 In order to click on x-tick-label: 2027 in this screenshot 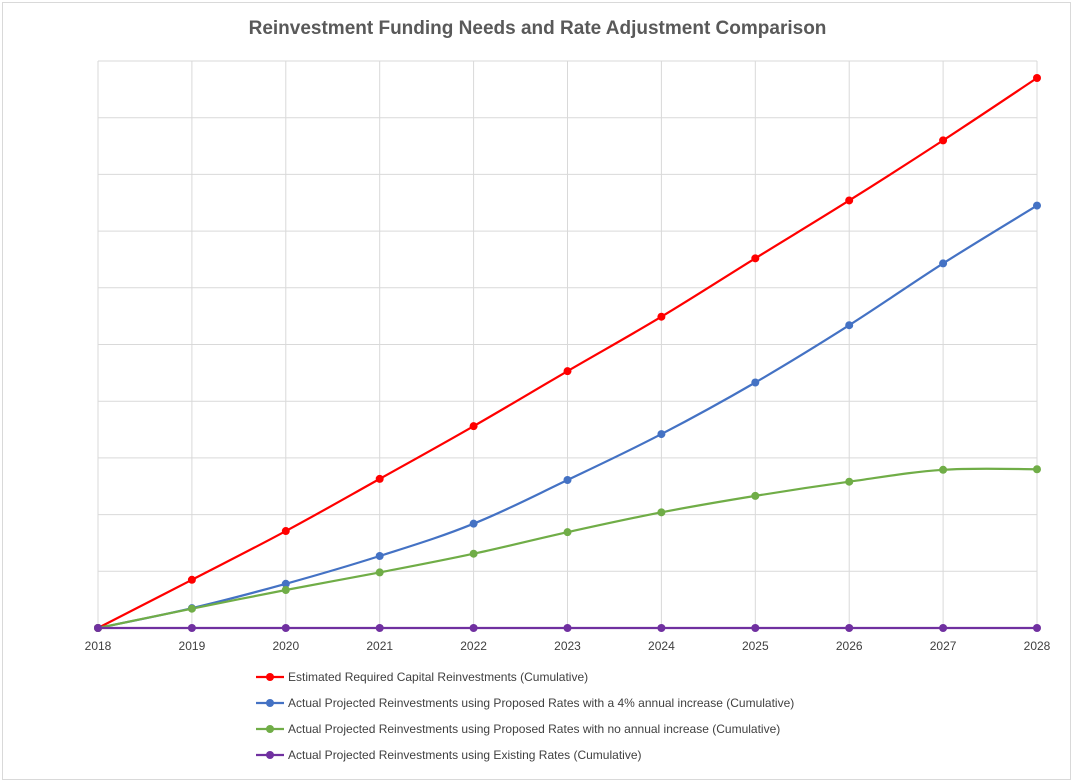, I will do `click(943, 646)`.